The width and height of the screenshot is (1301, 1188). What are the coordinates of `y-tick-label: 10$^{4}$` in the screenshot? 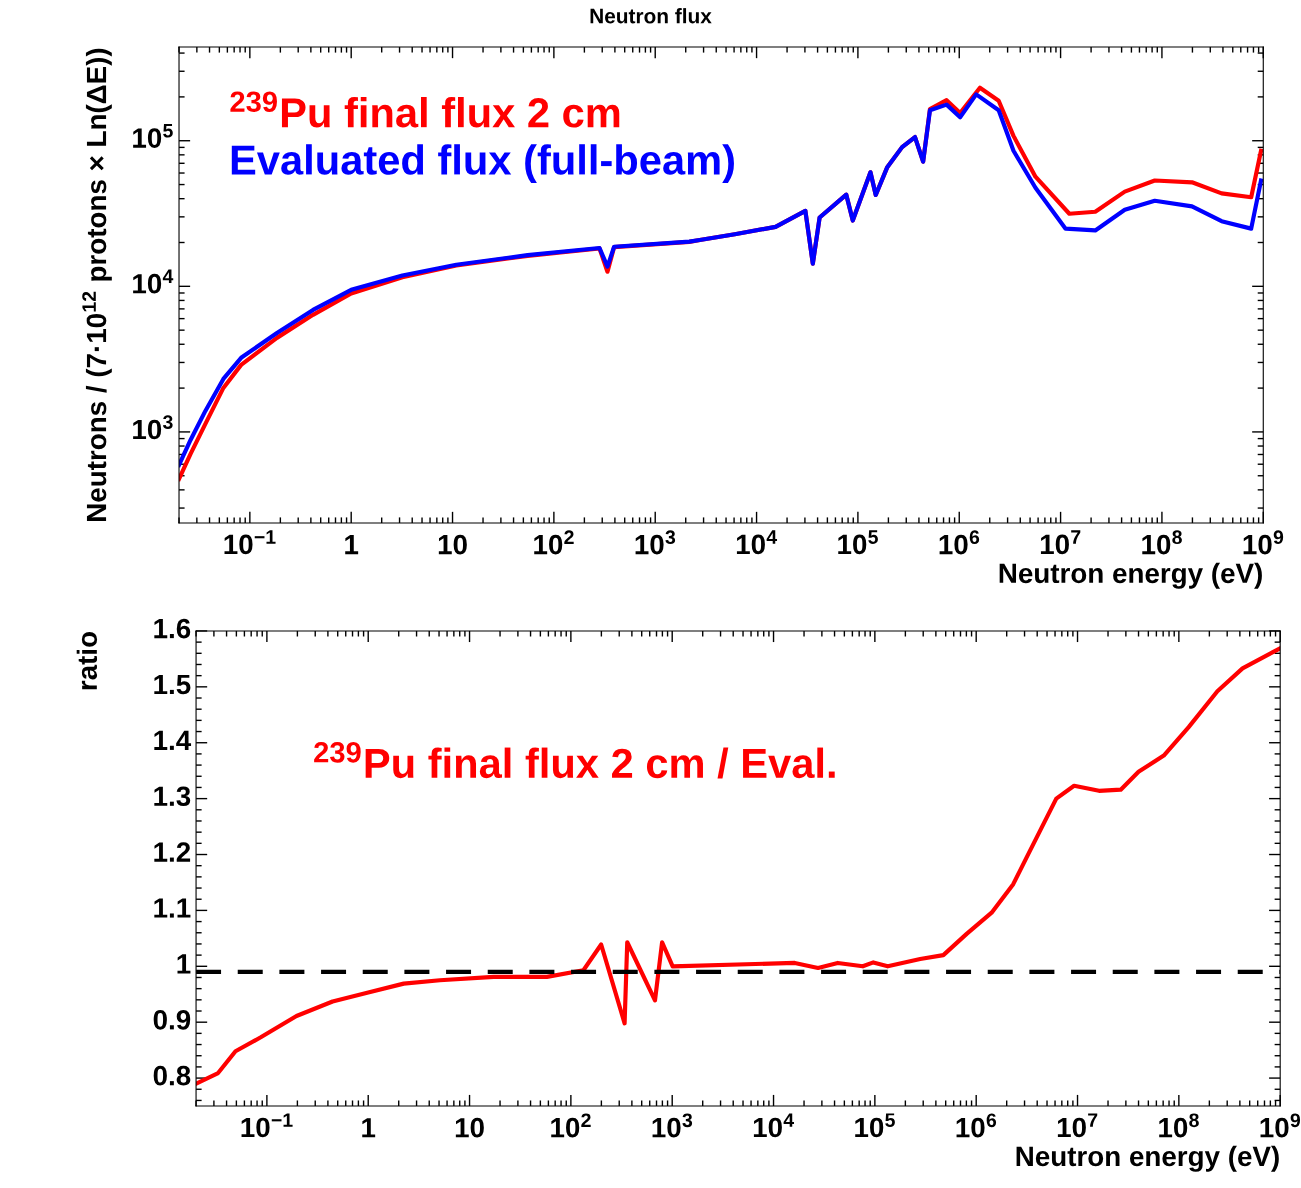 It's located at (153, 281).